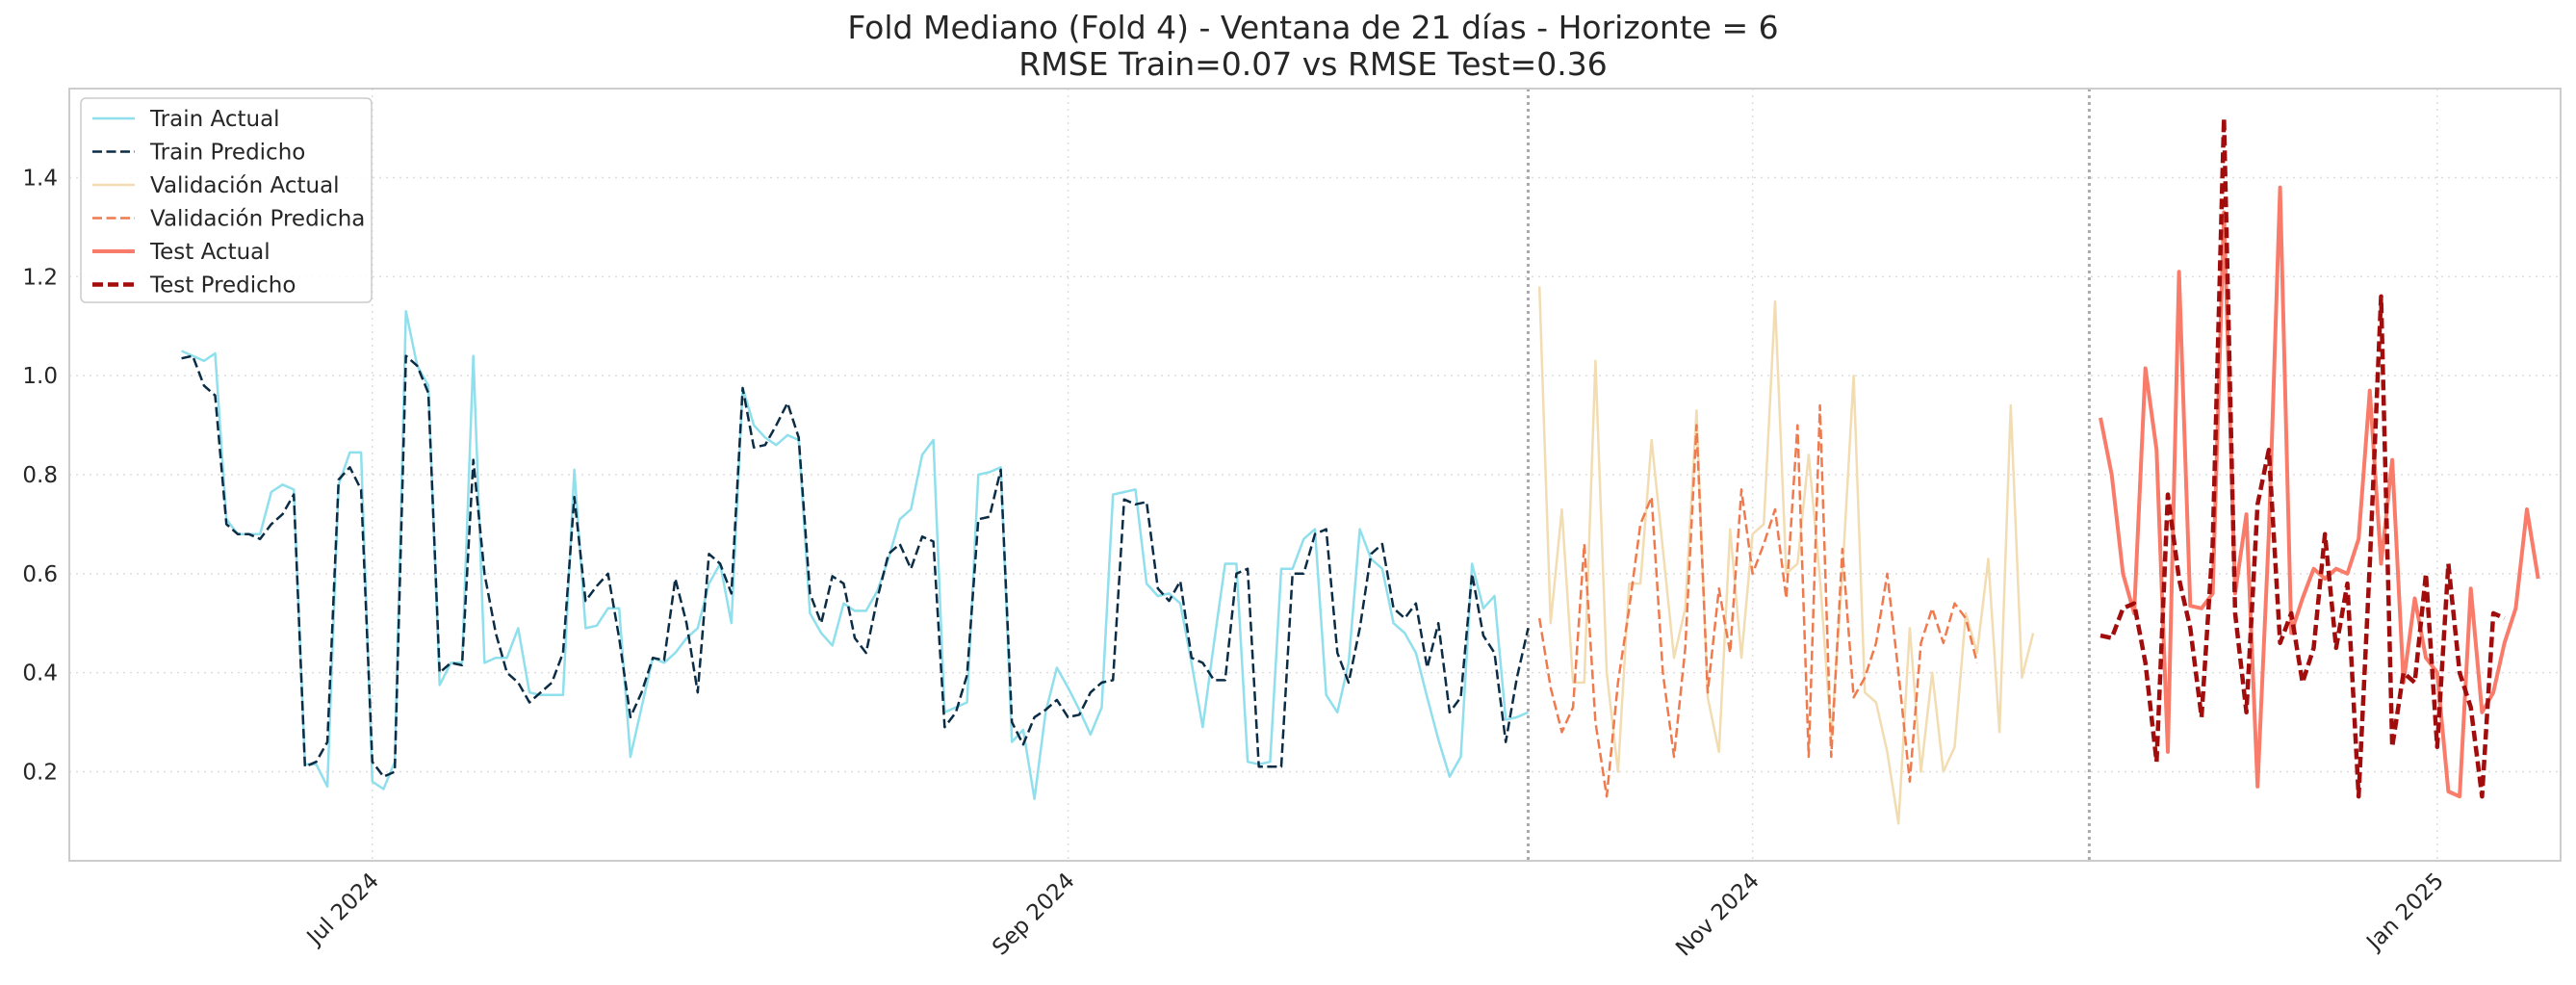  Describe the element at coordinates (222, 285) in the screenshot. I see `legend-label: Test Predicho` at that location.